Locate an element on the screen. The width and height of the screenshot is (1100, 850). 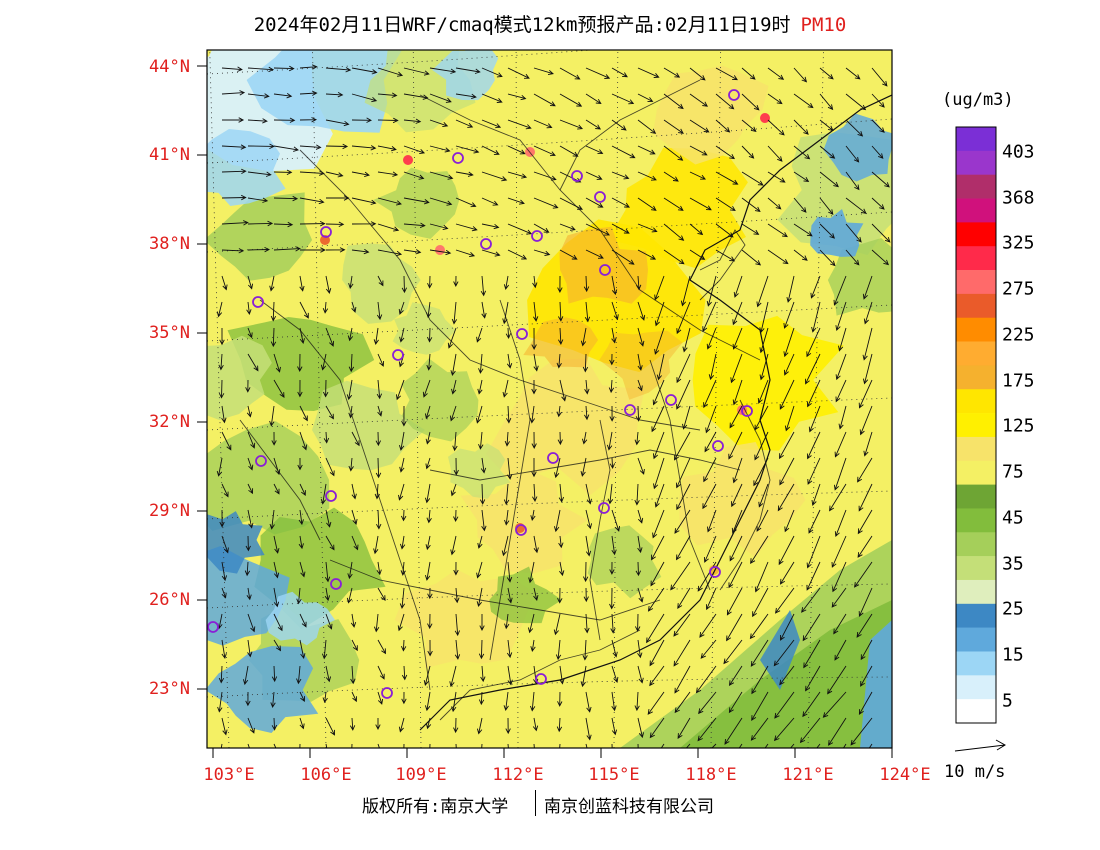
low-pm10-region is located at coordinates (239, 377).